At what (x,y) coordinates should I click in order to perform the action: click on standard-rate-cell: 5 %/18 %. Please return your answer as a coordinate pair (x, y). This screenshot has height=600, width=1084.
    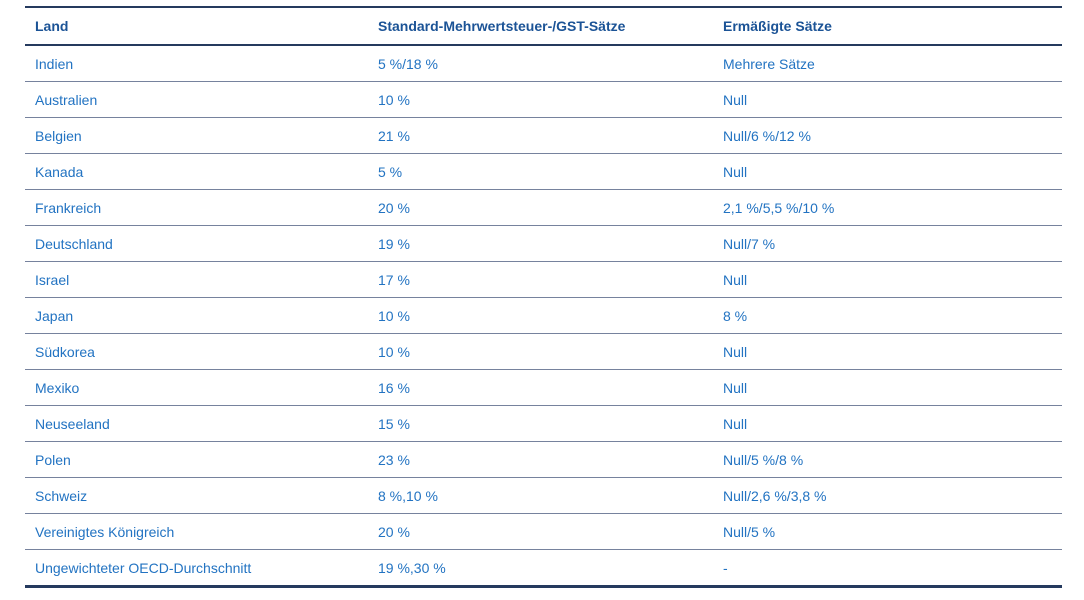
    Looking at the image, I should click on (540, 63).